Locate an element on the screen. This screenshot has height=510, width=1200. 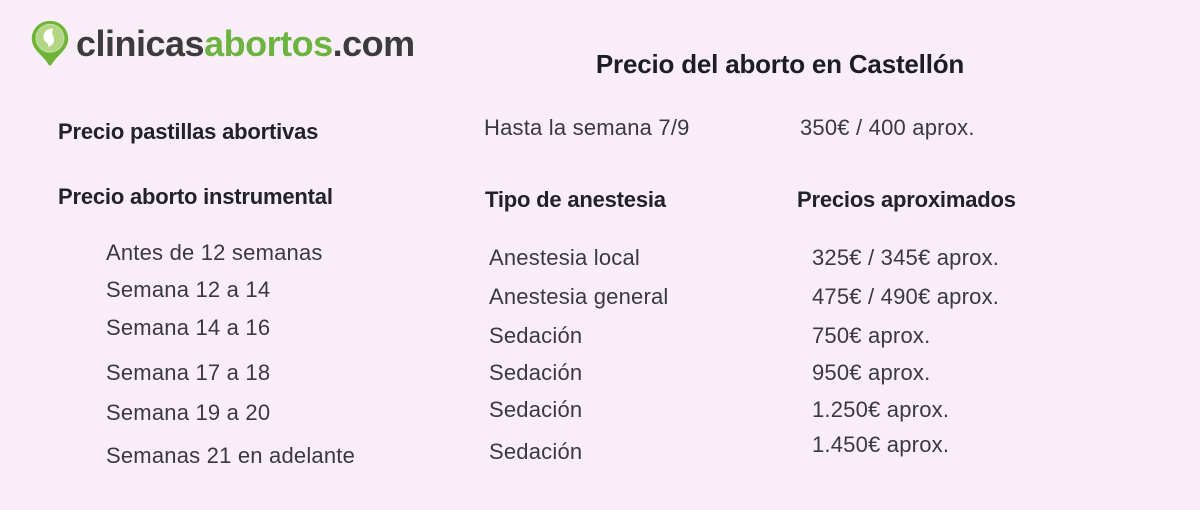
price-value: 1.450€ aprox. is located at coordinates (881, 444).